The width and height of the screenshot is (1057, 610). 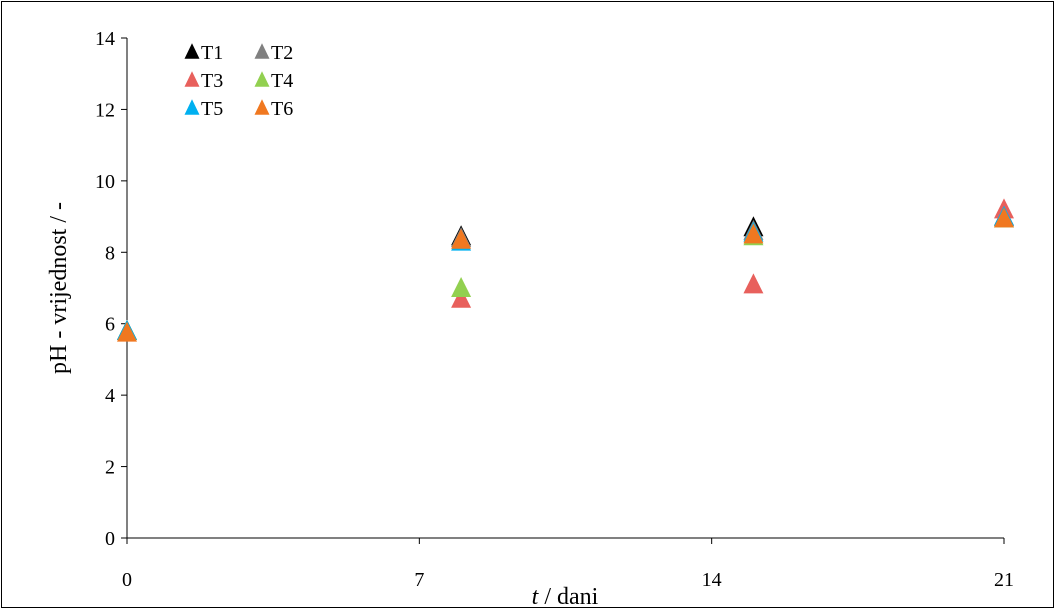 I want to click on x-axis-title-unit: / dani, so click(x=568, y=597).